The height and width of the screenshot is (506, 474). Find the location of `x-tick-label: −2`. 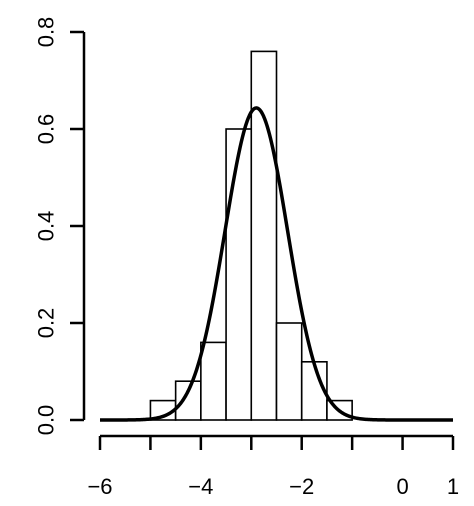

x-tick-label: −2 is located at coordinates (301, 486).